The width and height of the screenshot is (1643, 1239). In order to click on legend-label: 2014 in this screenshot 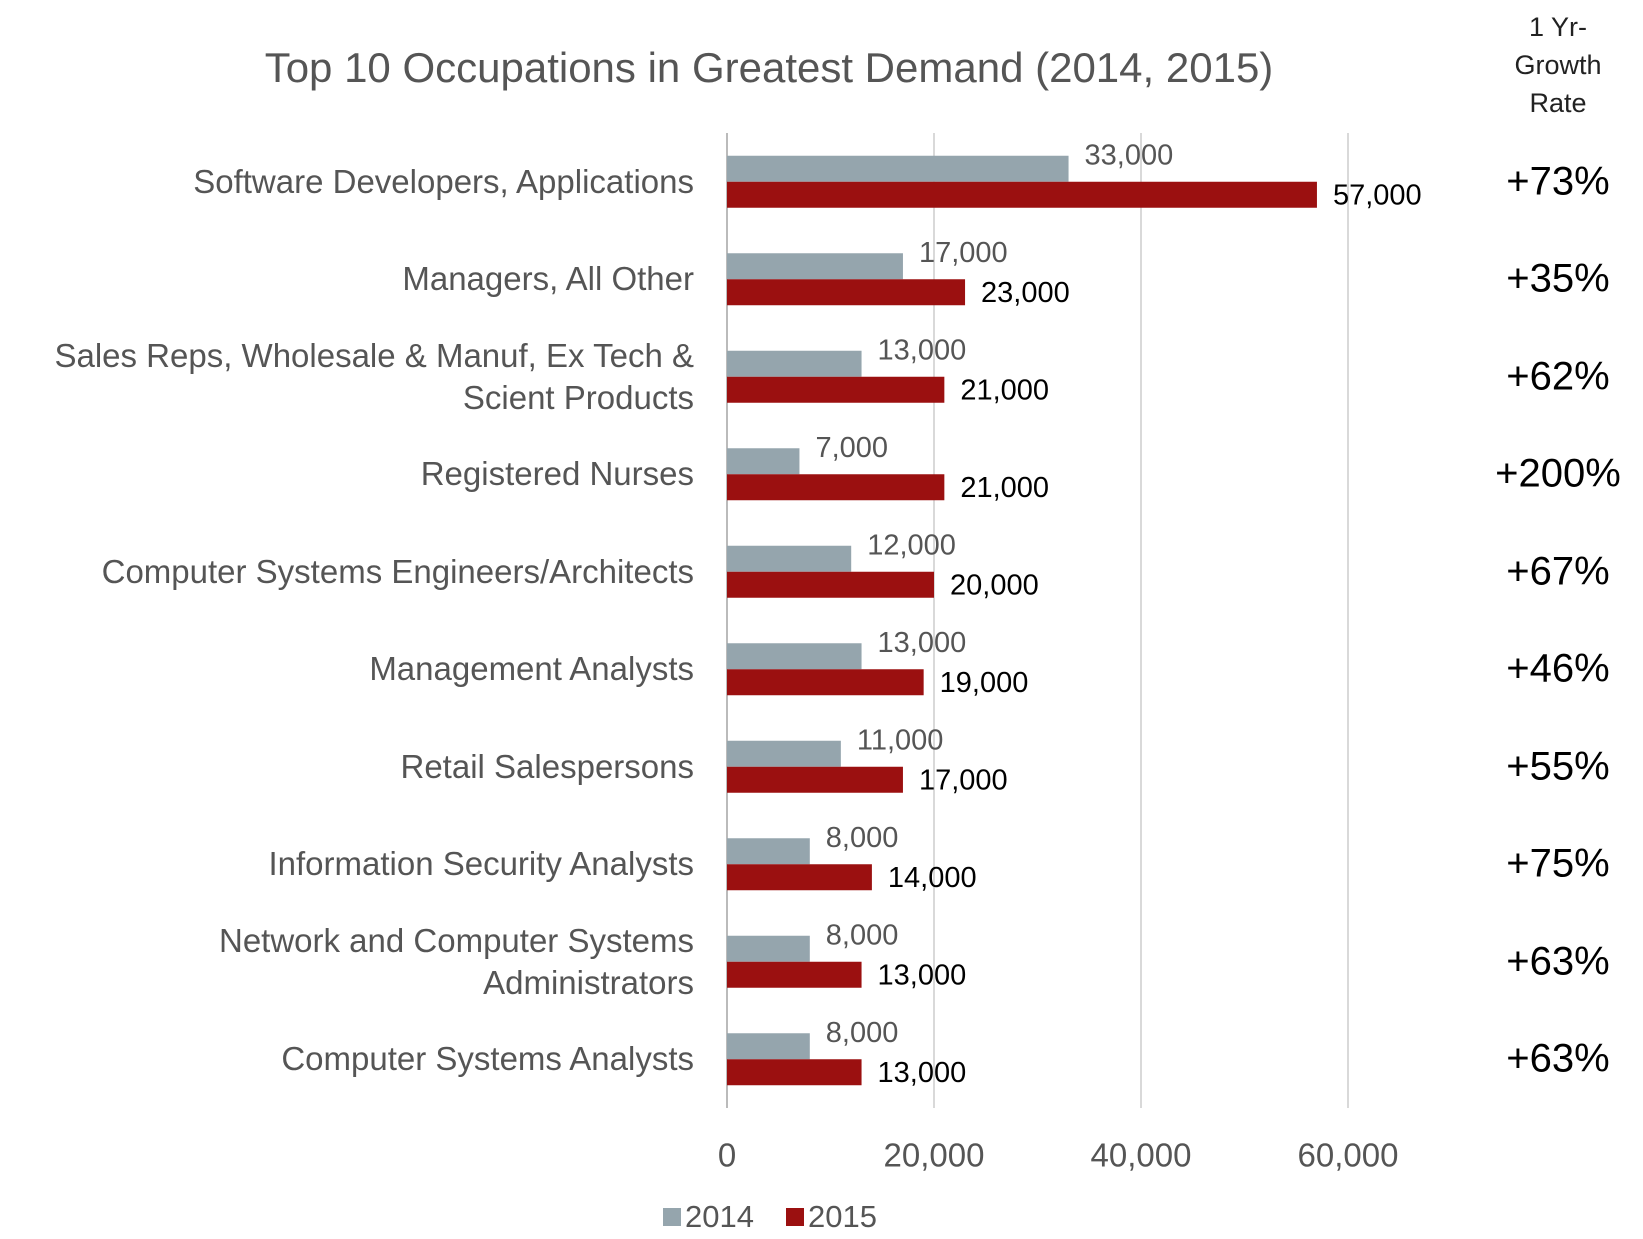, I will do `click(719, 1216)`.